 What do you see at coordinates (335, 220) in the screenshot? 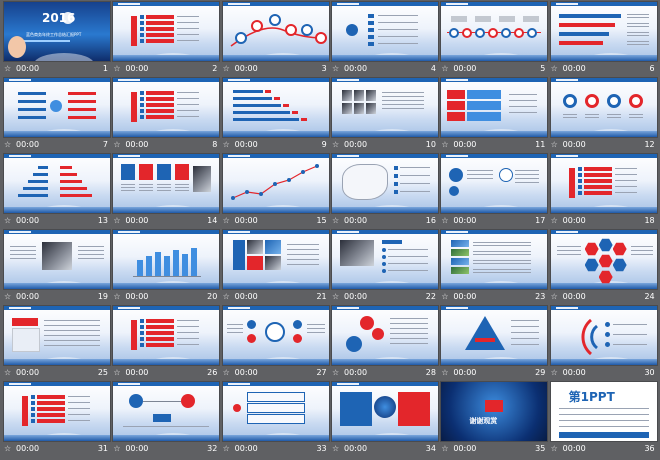
I see `transition-icon: ☆` at bounding box center [335, 220].